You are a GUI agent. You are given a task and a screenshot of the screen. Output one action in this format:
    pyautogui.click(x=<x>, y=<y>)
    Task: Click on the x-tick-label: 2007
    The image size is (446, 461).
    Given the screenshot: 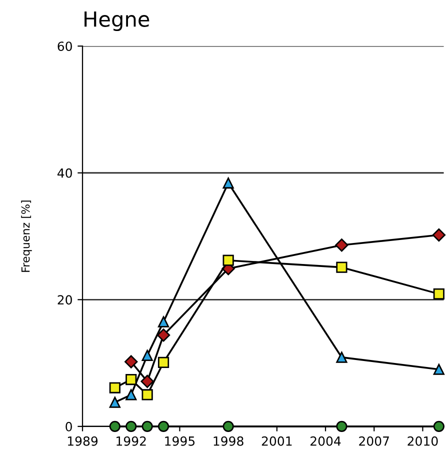 What is the action you would take?
    pyautogui.click(x=374, y=441)
    